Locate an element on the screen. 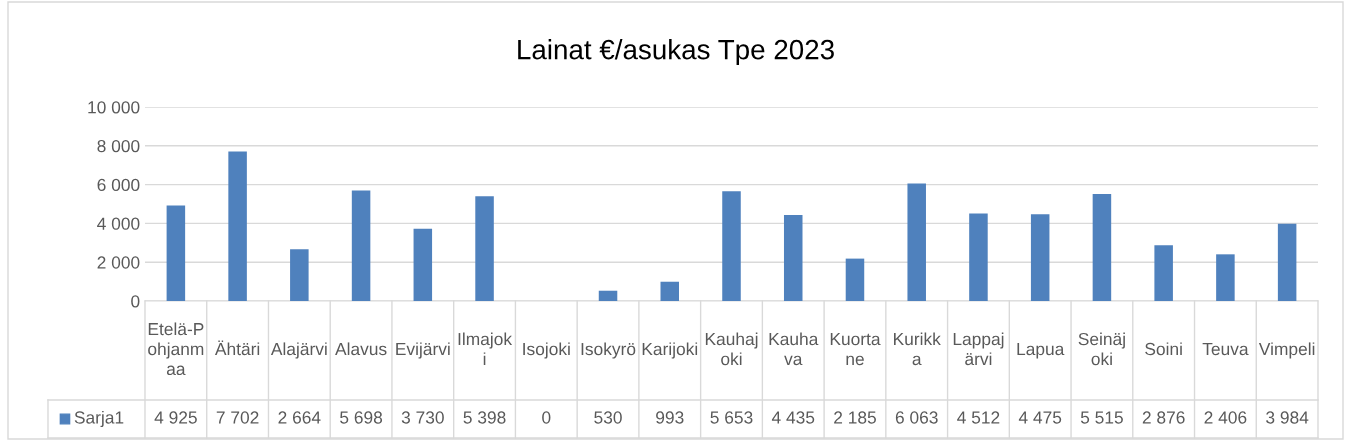 The image size is (1351, 441). x-tick-label: Karijoki is located at coordinates (670, 350).